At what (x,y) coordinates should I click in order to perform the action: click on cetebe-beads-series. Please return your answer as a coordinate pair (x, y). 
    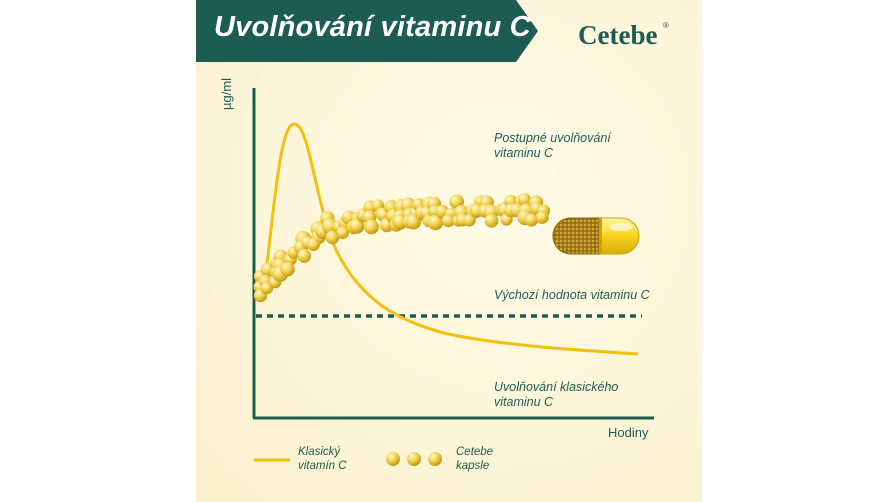
    Looking at the image, I should click on (401, 248).